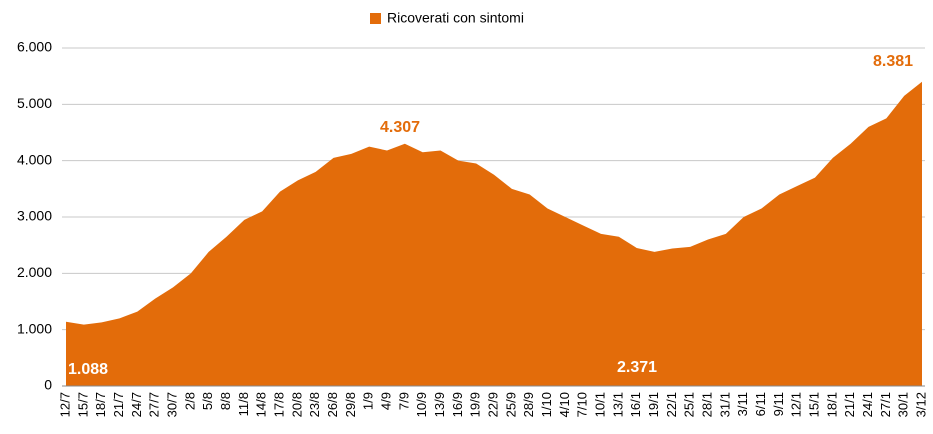 The image size is (933, 434). I want to click on x-tick-label: 1/10, so click(546, 404).